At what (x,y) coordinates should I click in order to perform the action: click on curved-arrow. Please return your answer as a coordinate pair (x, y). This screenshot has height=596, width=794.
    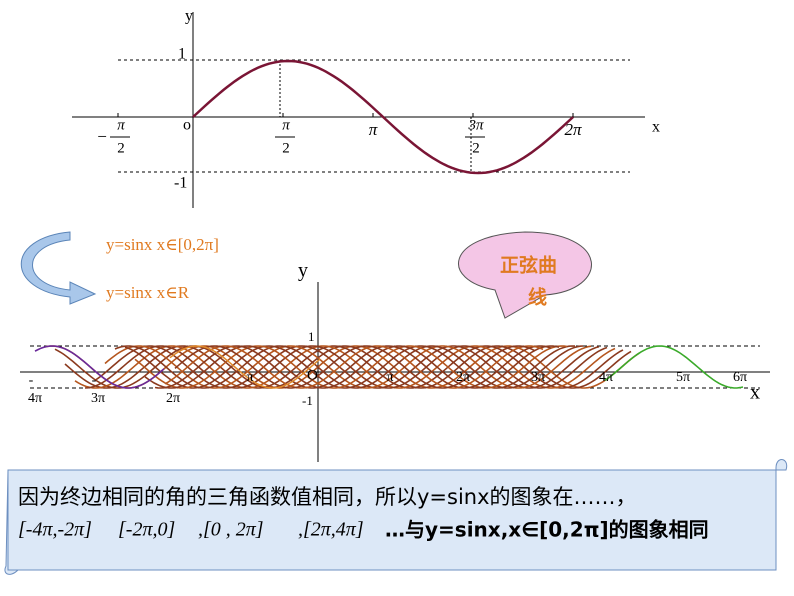
    Looking at the image, I should click on (58, 268).